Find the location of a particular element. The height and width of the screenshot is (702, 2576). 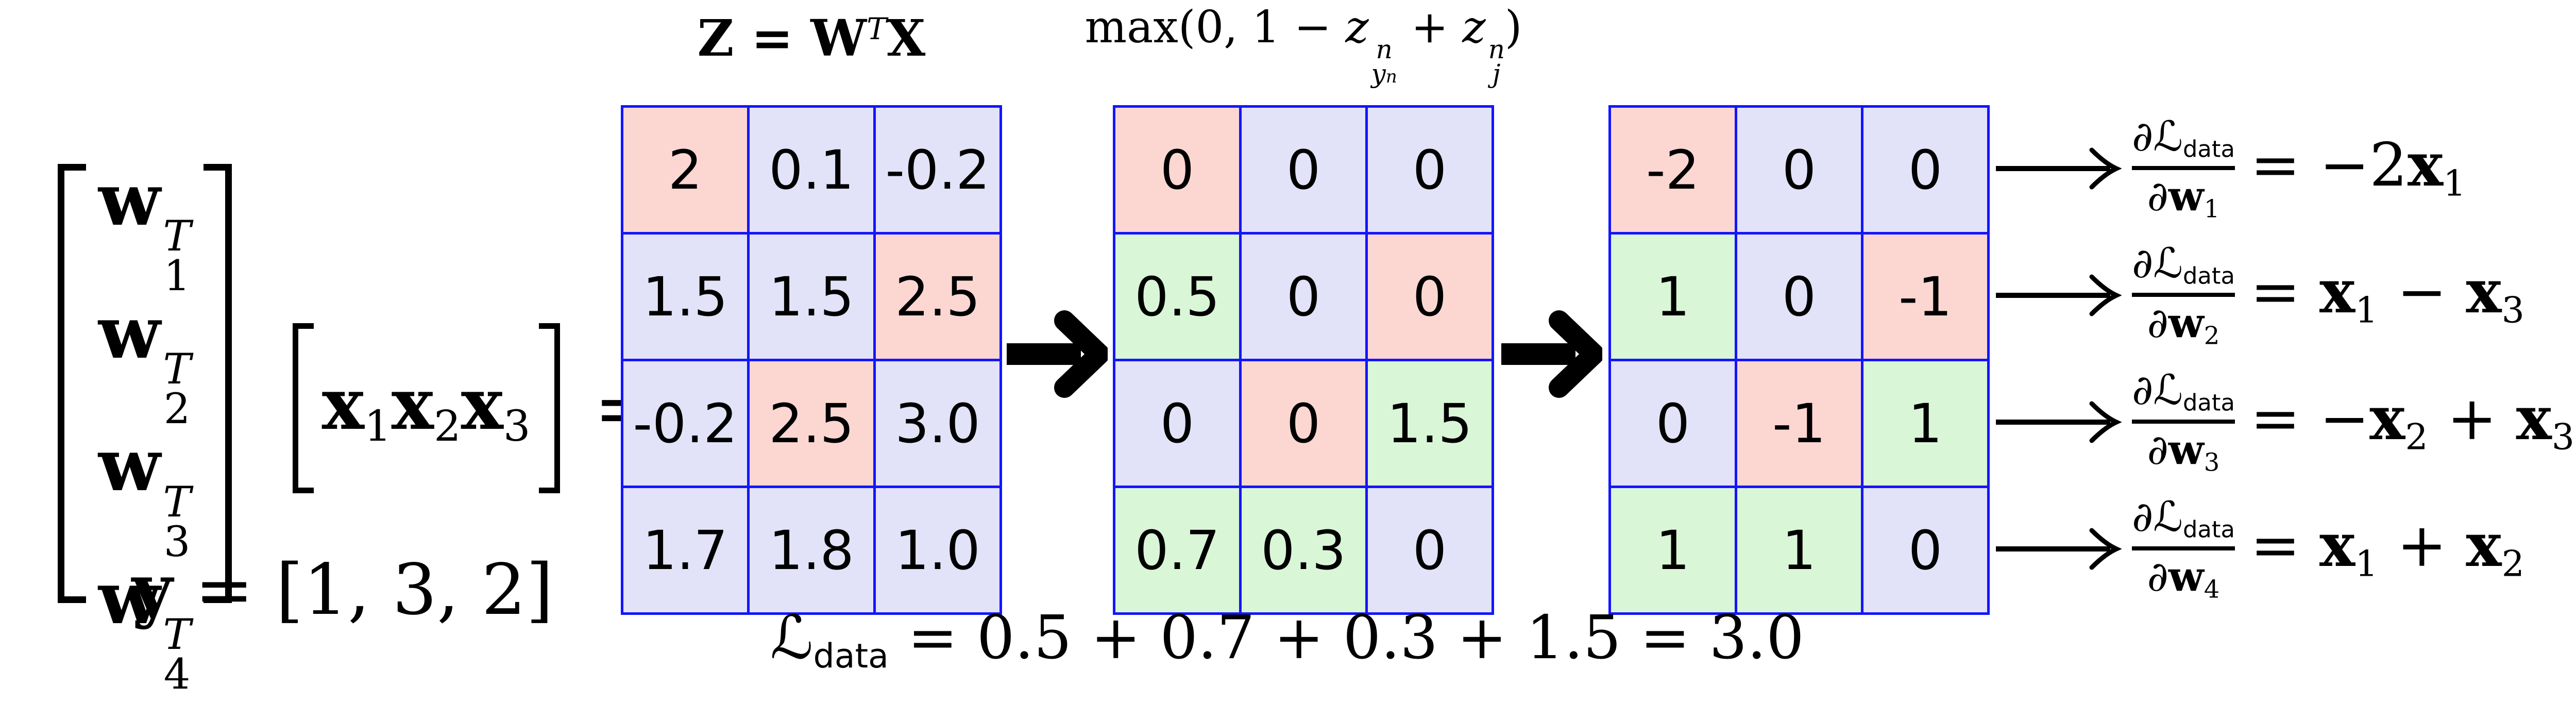

grid-cell: 0.3 is located at coordinates (1303, 550).